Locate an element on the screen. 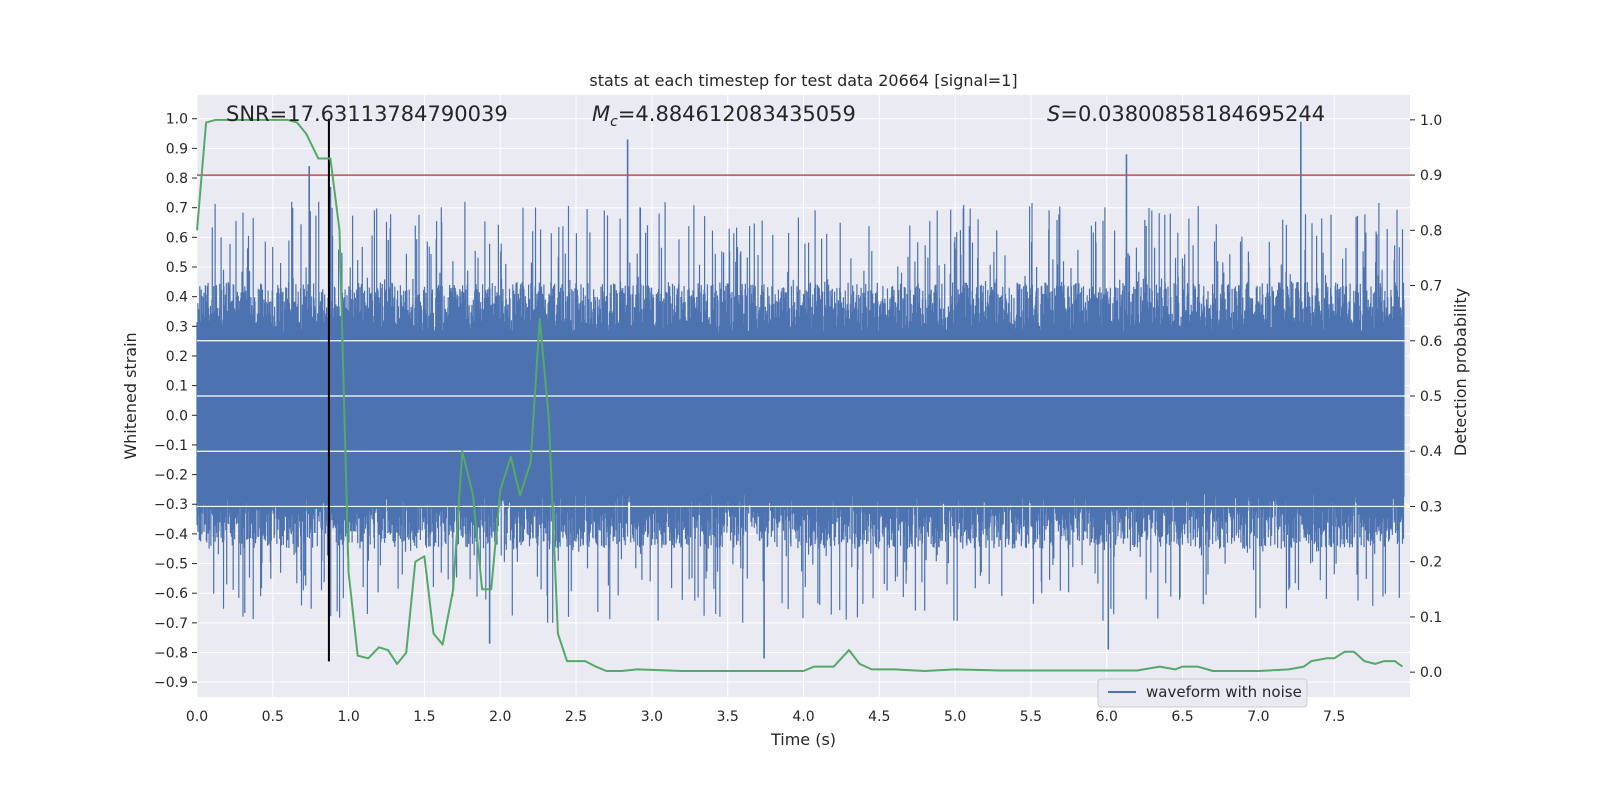 The image size is (1600, 800). x-tick-label: 5.0 is located at coordinates (955, 717).